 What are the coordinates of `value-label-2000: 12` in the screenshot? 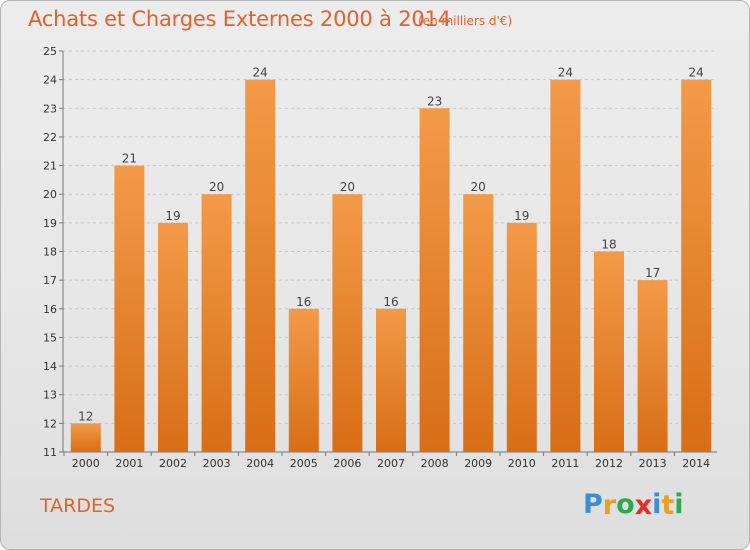 It's located at (85, 416).